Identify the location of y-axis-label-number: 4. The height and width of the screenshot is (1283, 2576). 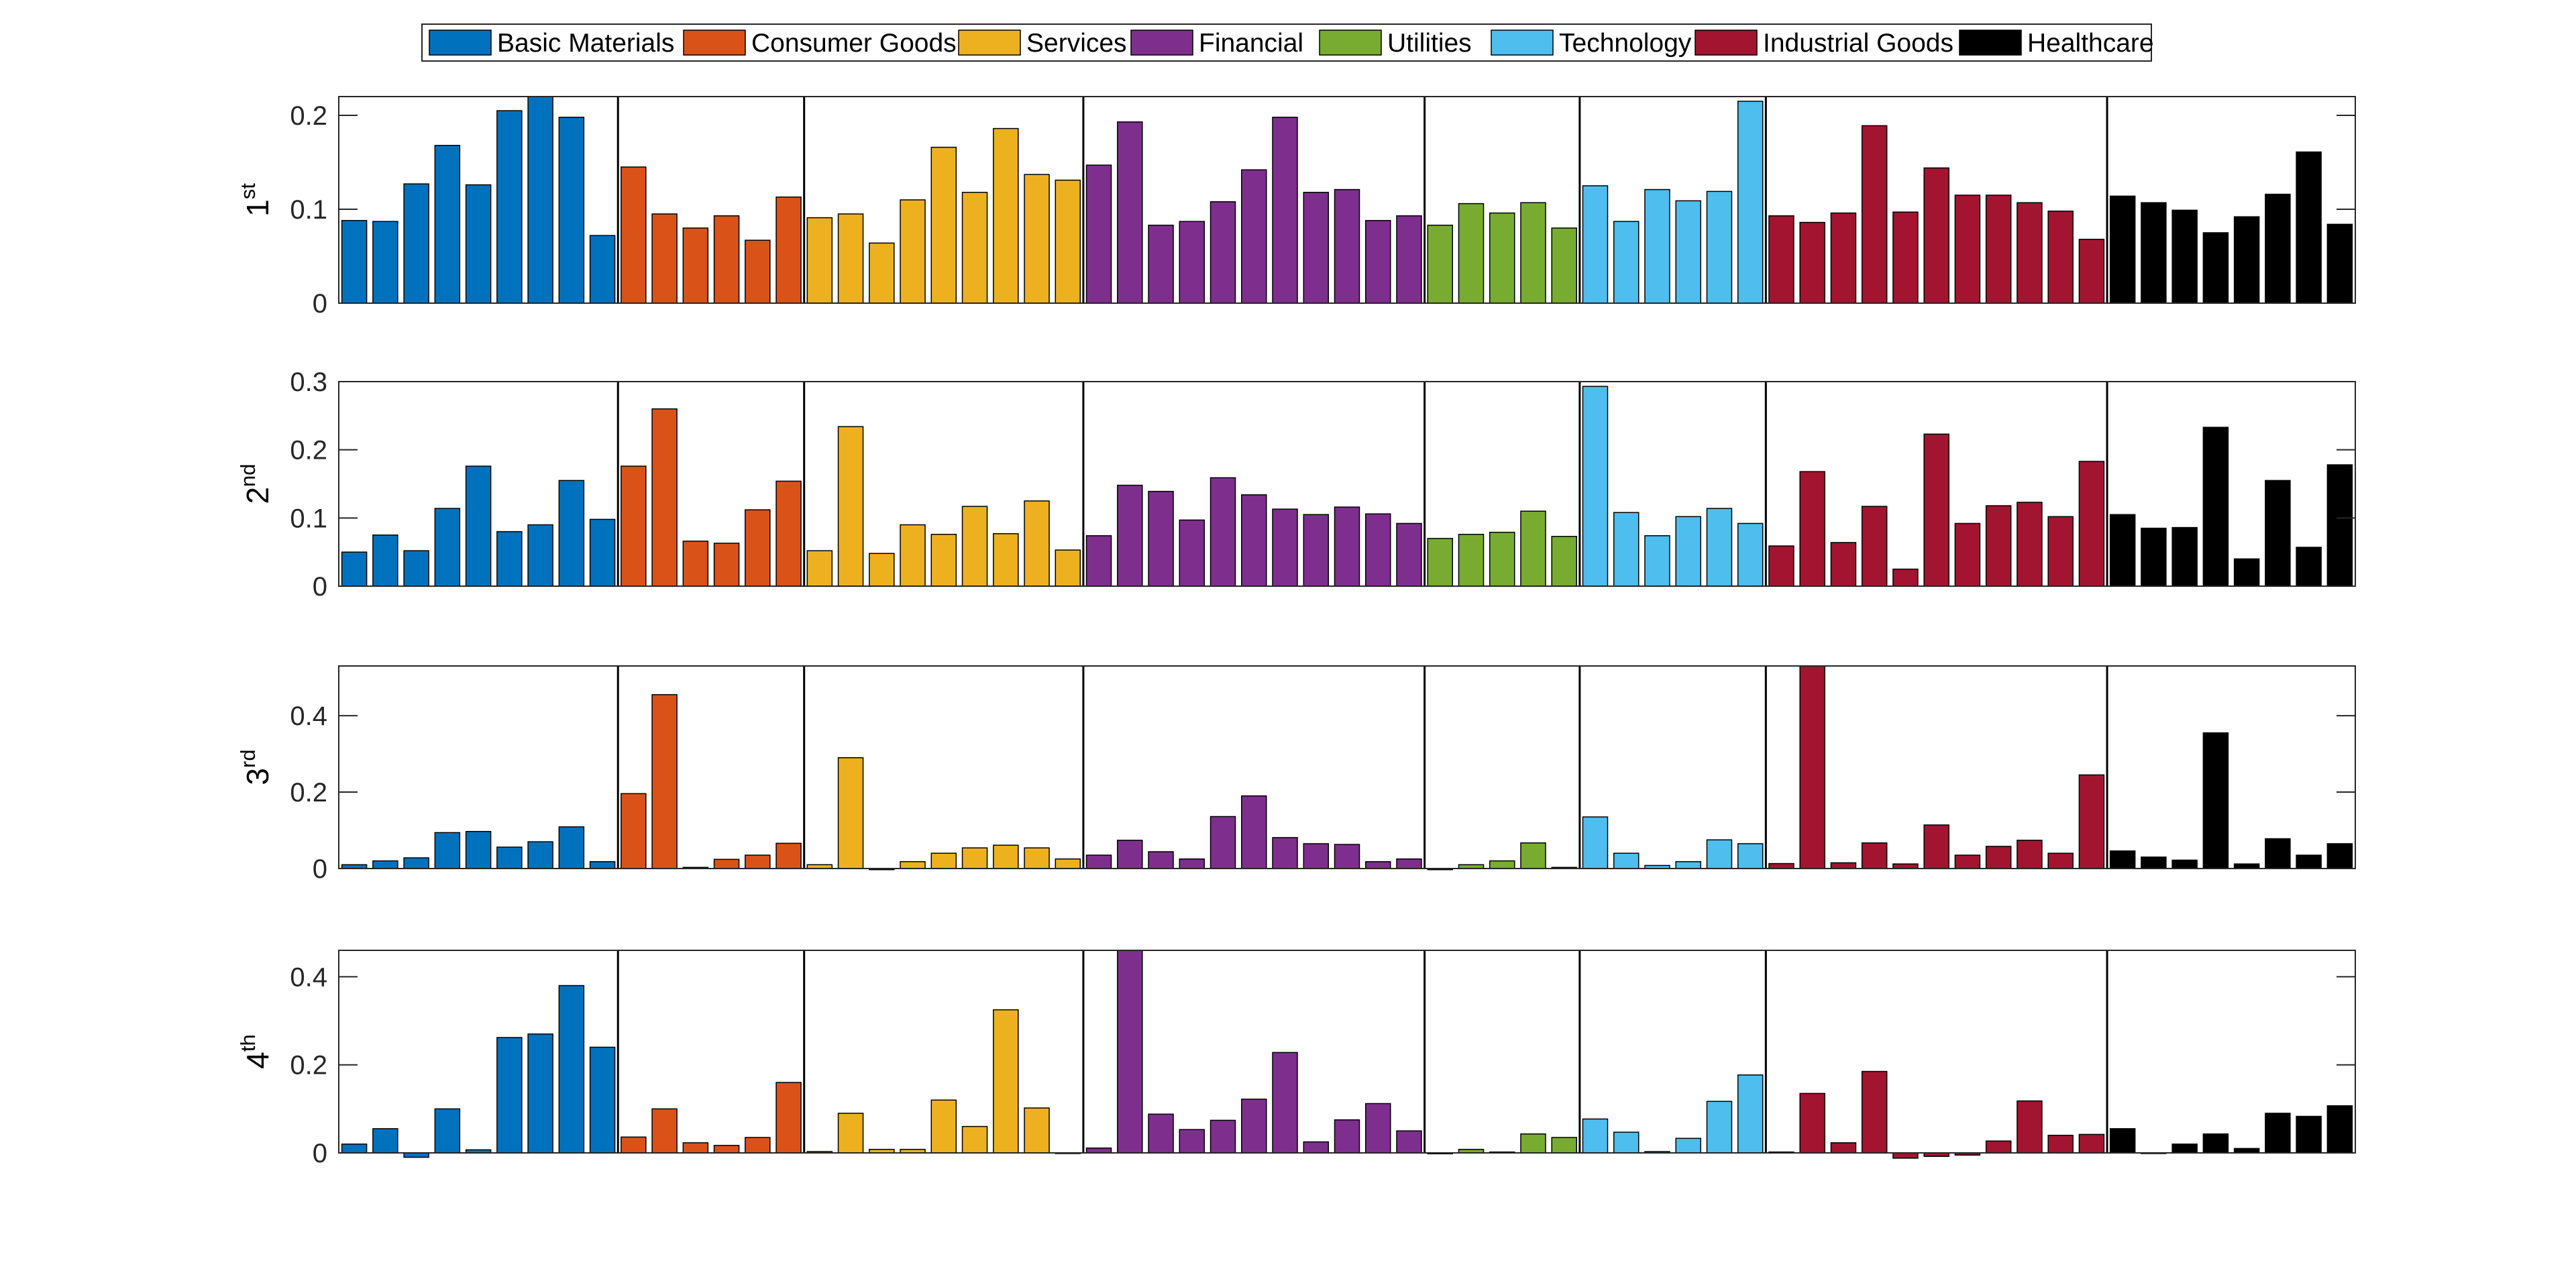
(257, 1061).